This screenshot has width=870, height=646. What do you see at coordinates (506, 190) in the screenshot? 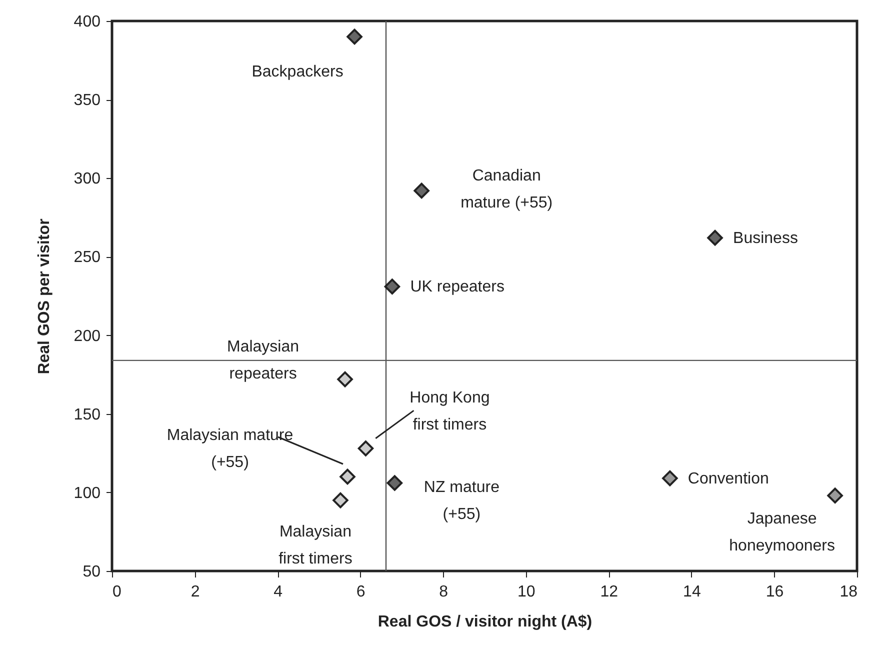
I see `annotation: Canadian mature (+55)` at bounding box center [506, 190].